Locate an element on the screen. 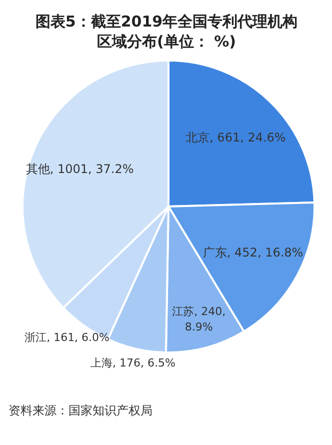  text: 资料来源：国家知识产权局 is located at coordinates (80, 411).